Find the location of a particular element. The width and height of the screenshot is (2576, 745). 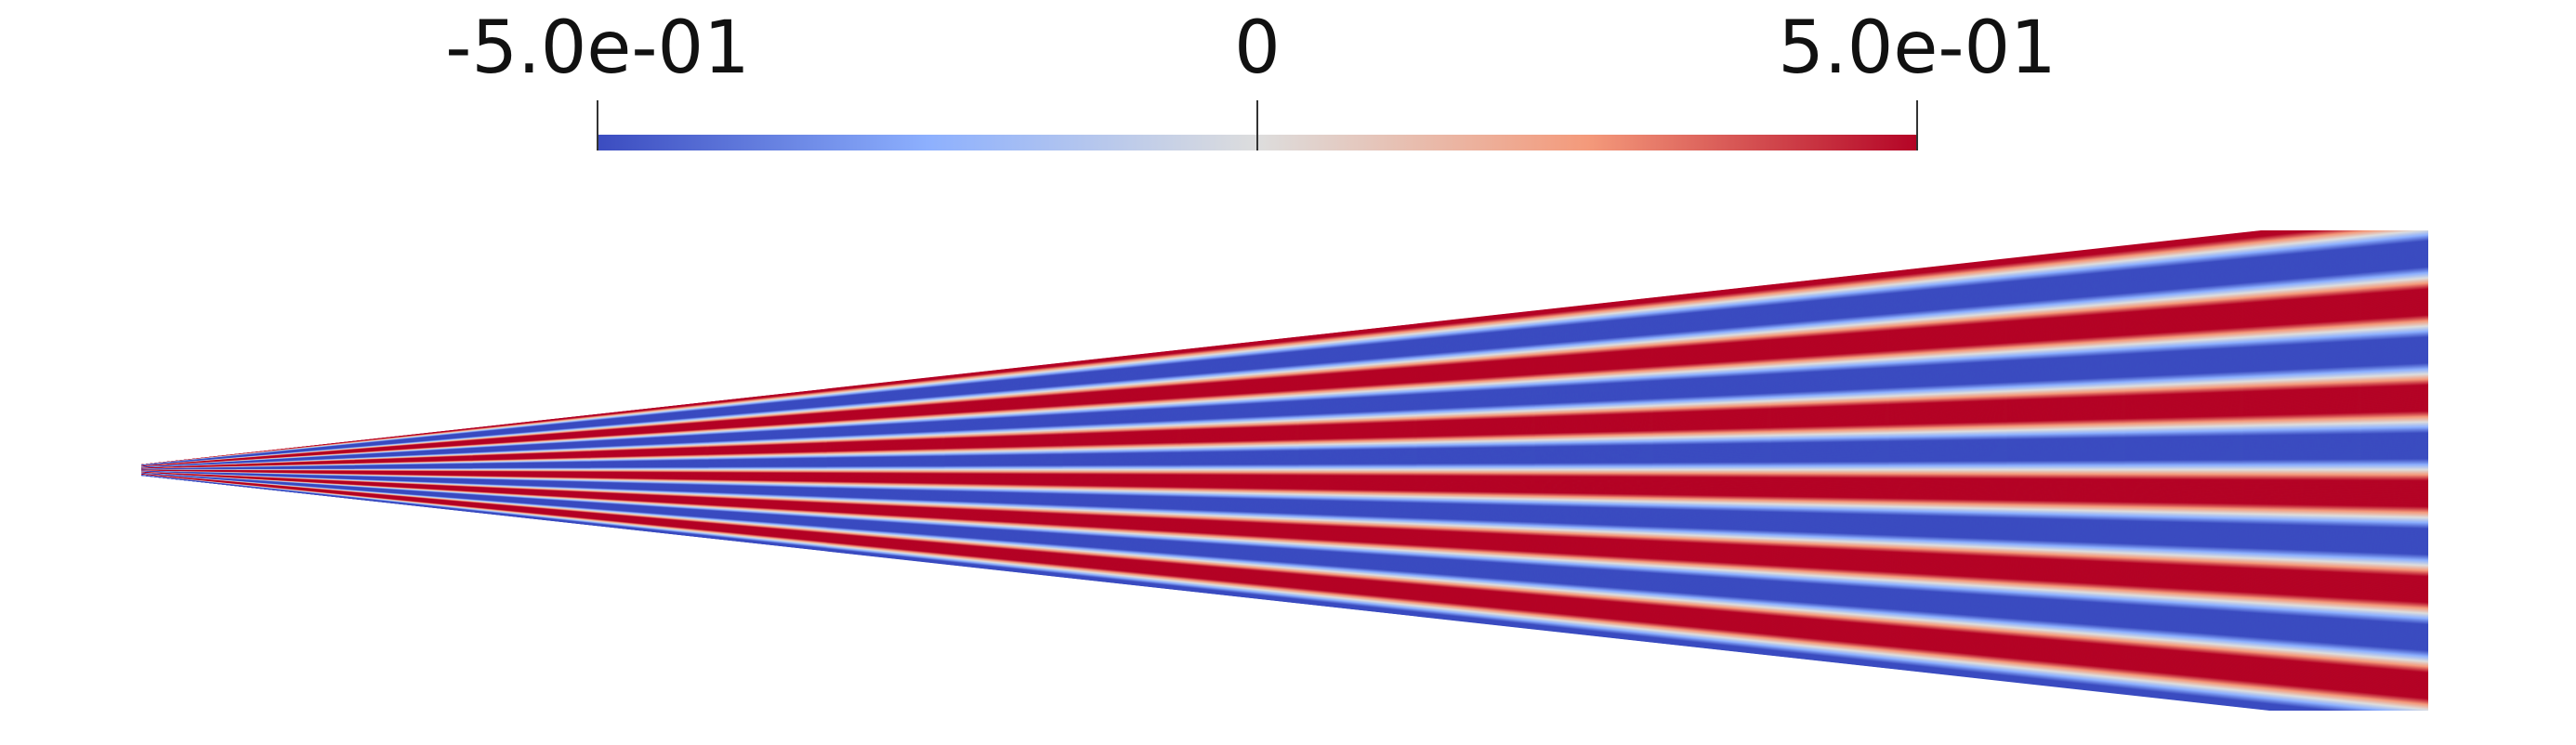

tick-label: 5.0e-01 is located at coordinates (1917, 48).